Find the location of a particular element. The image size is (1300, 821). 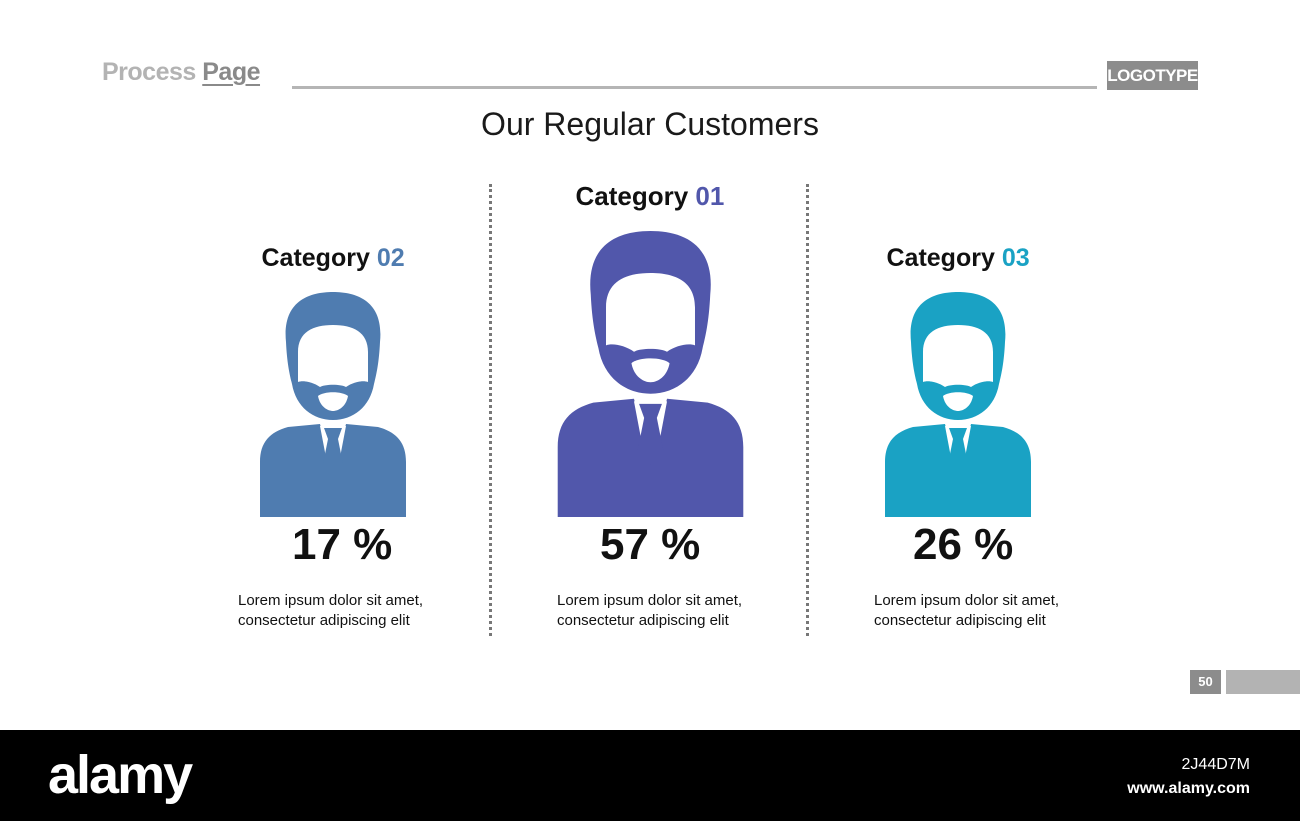

slide-title: Our Regular Customers is located at coordinates (650, 124).